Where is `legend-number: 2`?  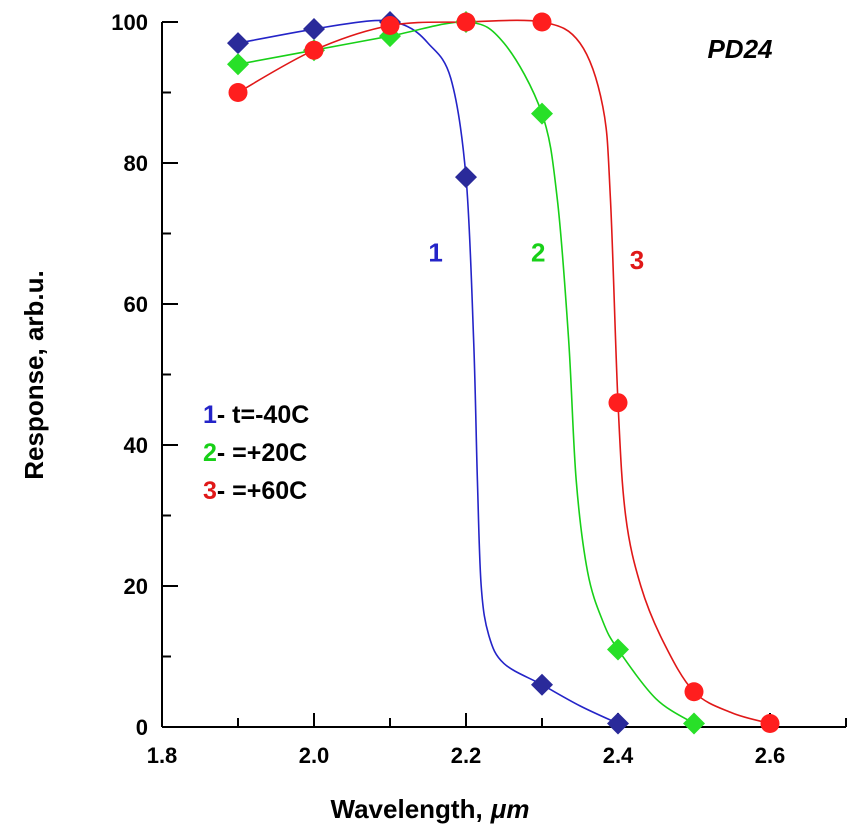
legend-number: 2 is located at coordinates (210, 453).